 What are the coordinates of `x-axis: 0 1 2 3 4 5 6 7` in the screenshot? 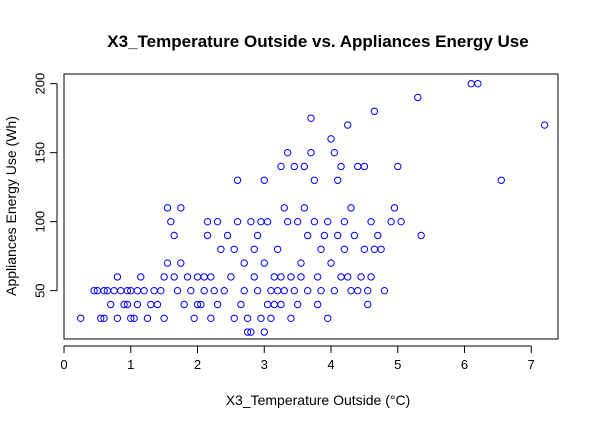 It's located at (297, 358).